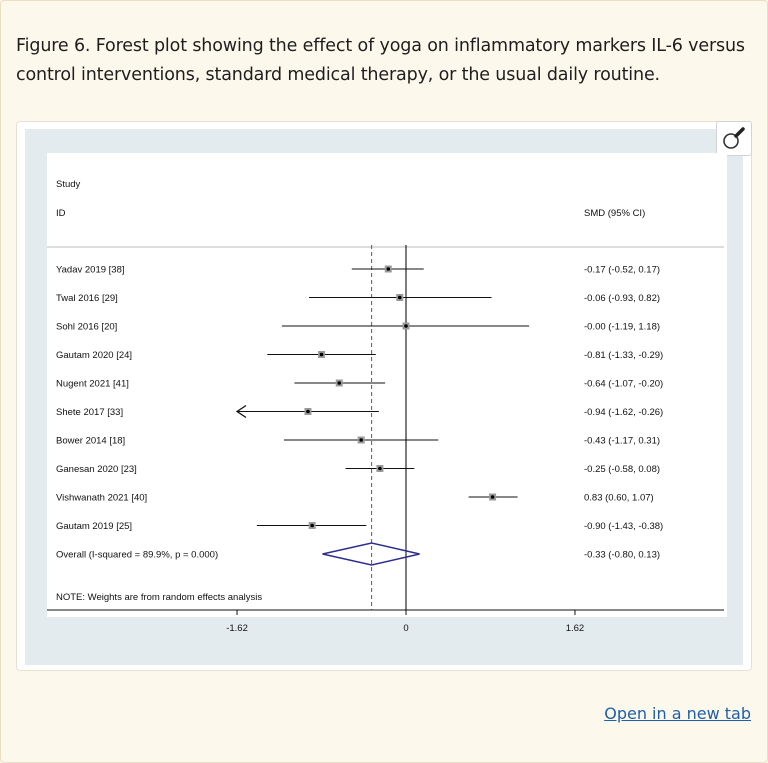 Image resolution: width=768 pixels, height=763 pixels. What do you see at coordinates (89, 412) in the screenshot?
I see `study-label: Shete 2017 [33]` at bounding box center [89, 412].